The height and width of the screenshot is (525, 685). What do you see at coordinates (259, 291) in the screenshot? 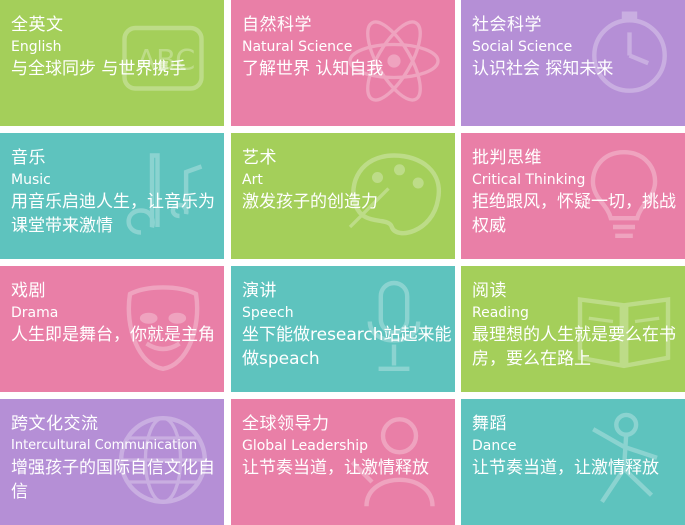
I see `tile-title-cn: 演讲` at bounding box center [259, 291].